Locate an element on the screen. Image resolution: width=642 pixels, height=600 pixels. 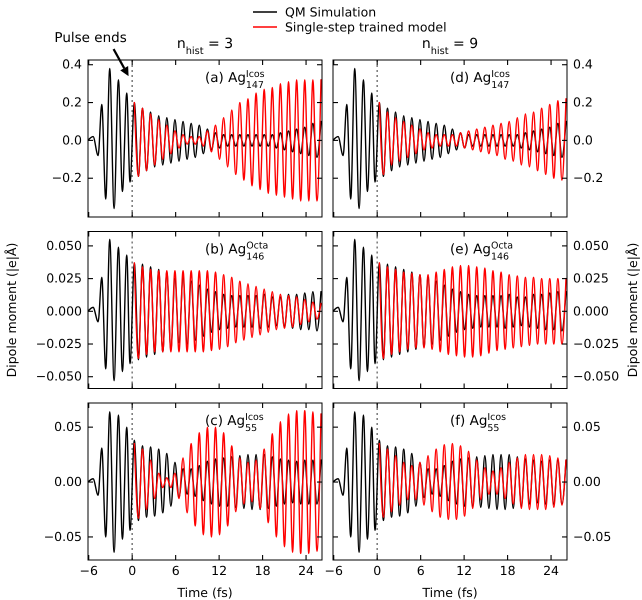
legend-label: QM Simulation is located at coordinates (330, 12).